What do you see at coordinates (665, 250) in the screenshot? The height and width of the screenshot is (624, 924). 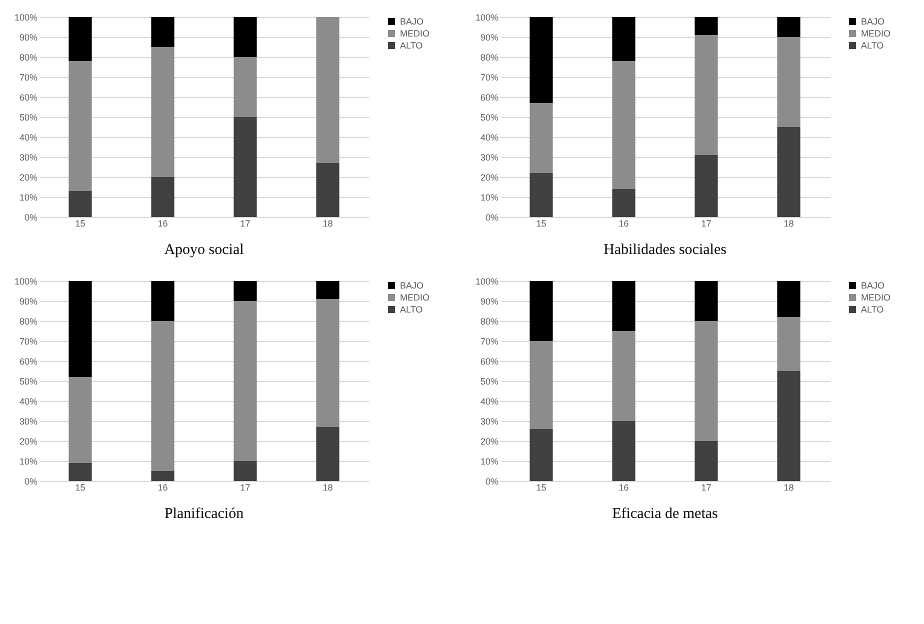 I see `text: Habilidades sociales` at bounding box center [665, 250].